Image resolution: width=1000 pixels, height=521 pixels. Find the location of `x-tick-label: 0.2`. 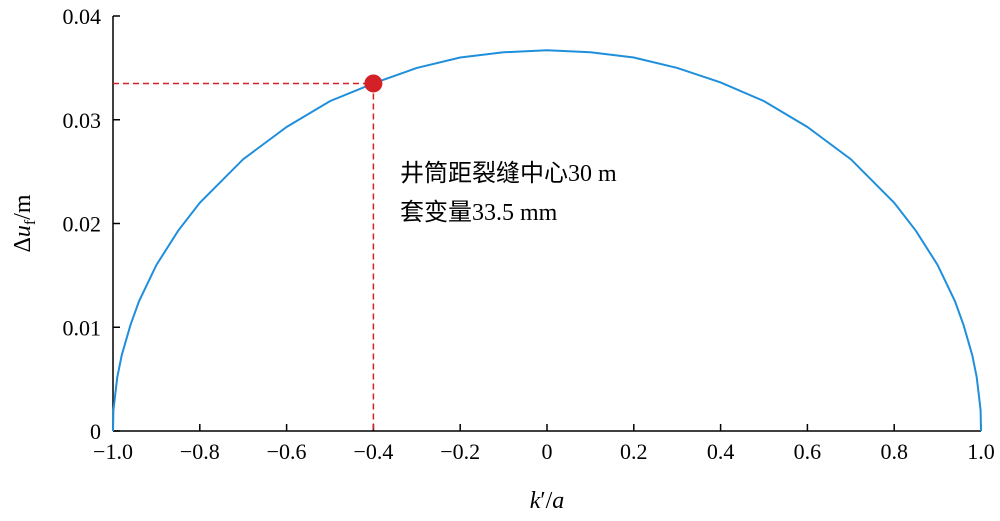

x-tick-label: 0.2 is located at coordinates (634, 451).